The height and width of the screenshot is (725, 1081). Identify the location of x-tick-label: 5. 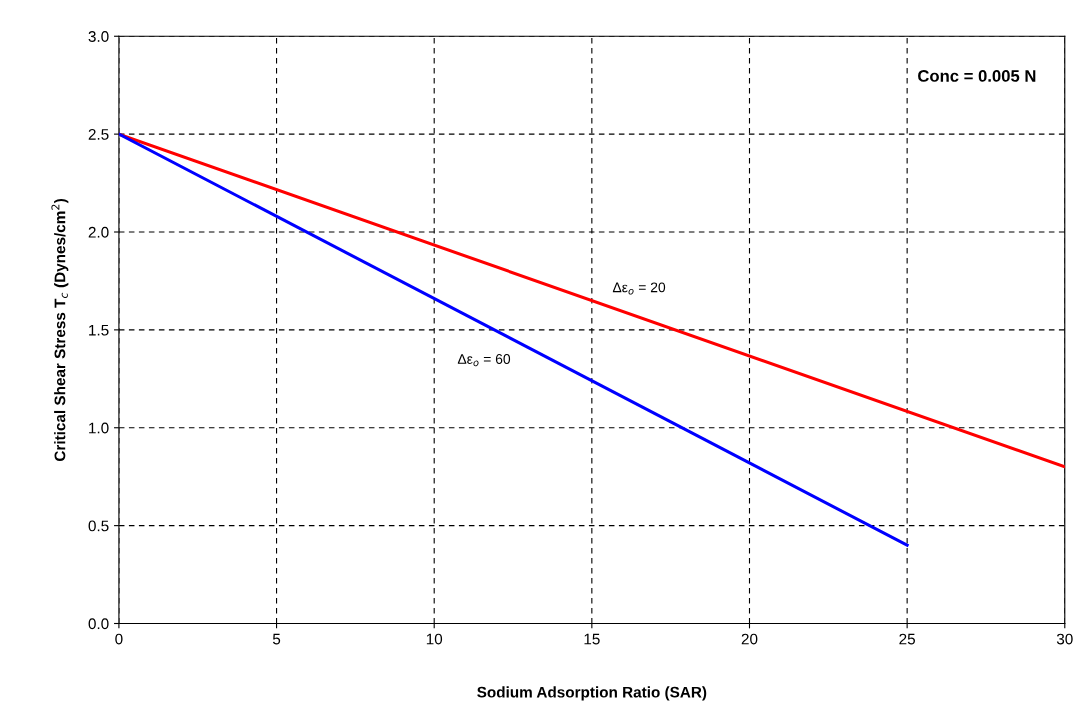
(276, 639).